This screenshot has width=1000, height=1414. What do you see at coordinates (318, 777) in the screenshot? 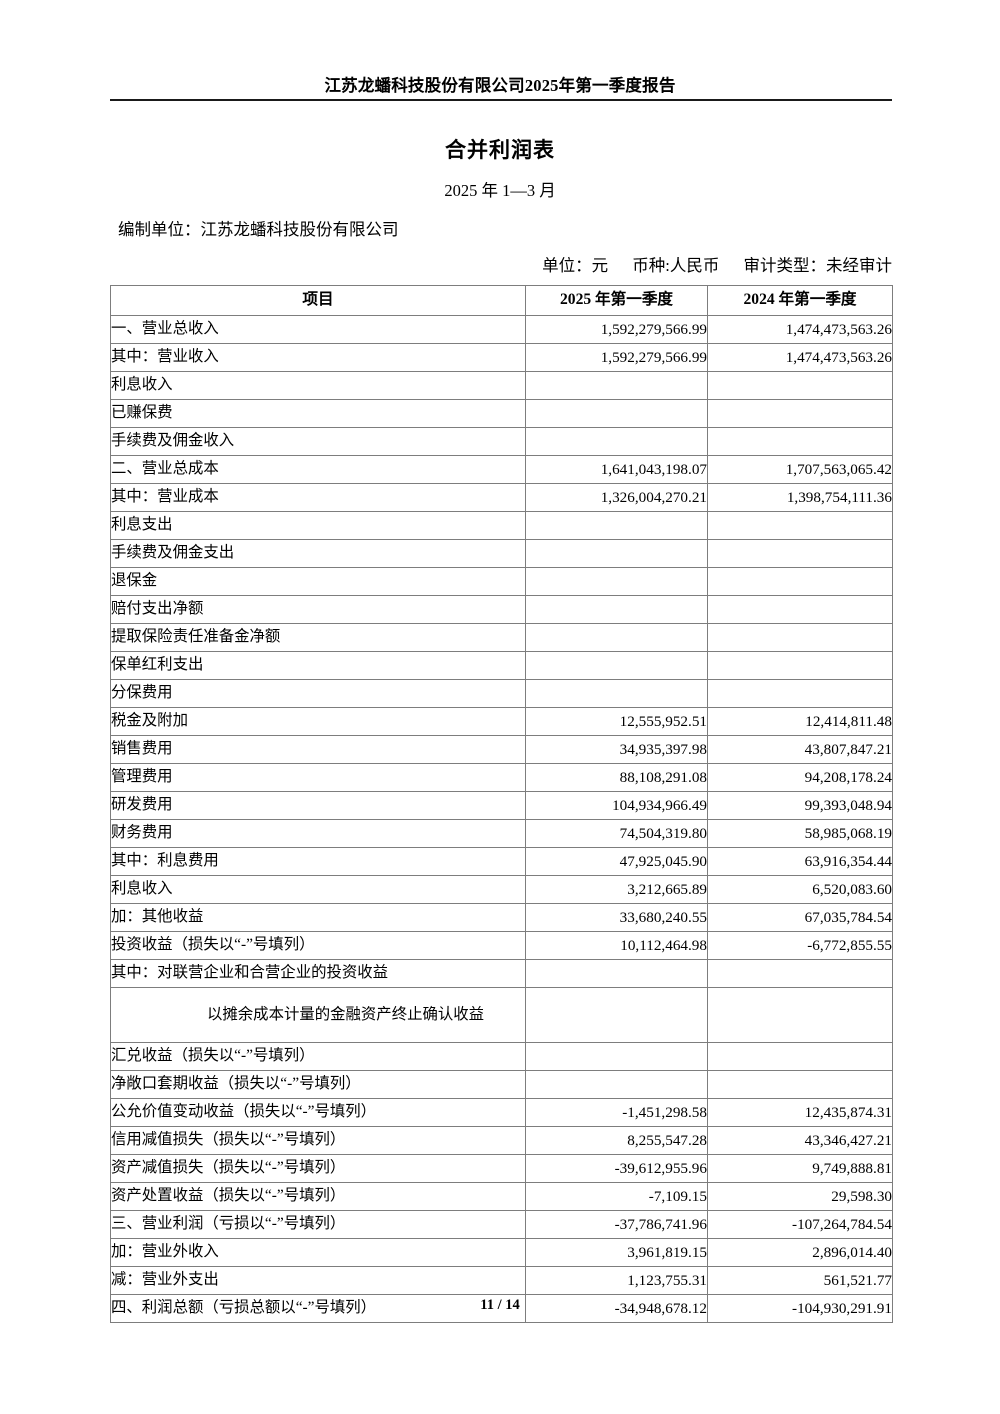
I see `row-label: 管理费用` at bounding box center [318, 777].